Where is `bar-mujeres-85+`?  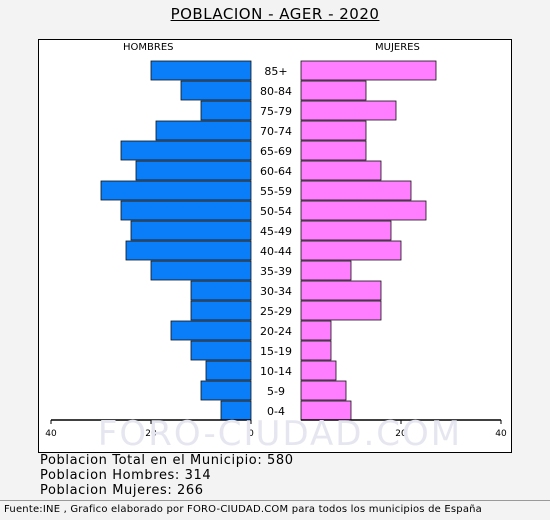 bar-mujeres-85+ is located at coordinates (368, 70).